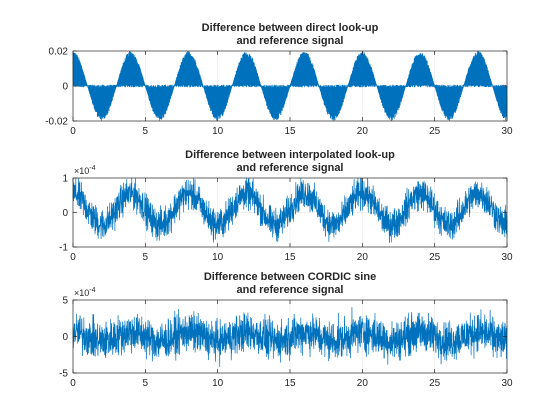 Image resolution: width=560 pixels, height=420 pixels. I want to click on y-tick-label: -0.02, so click(56, 122).